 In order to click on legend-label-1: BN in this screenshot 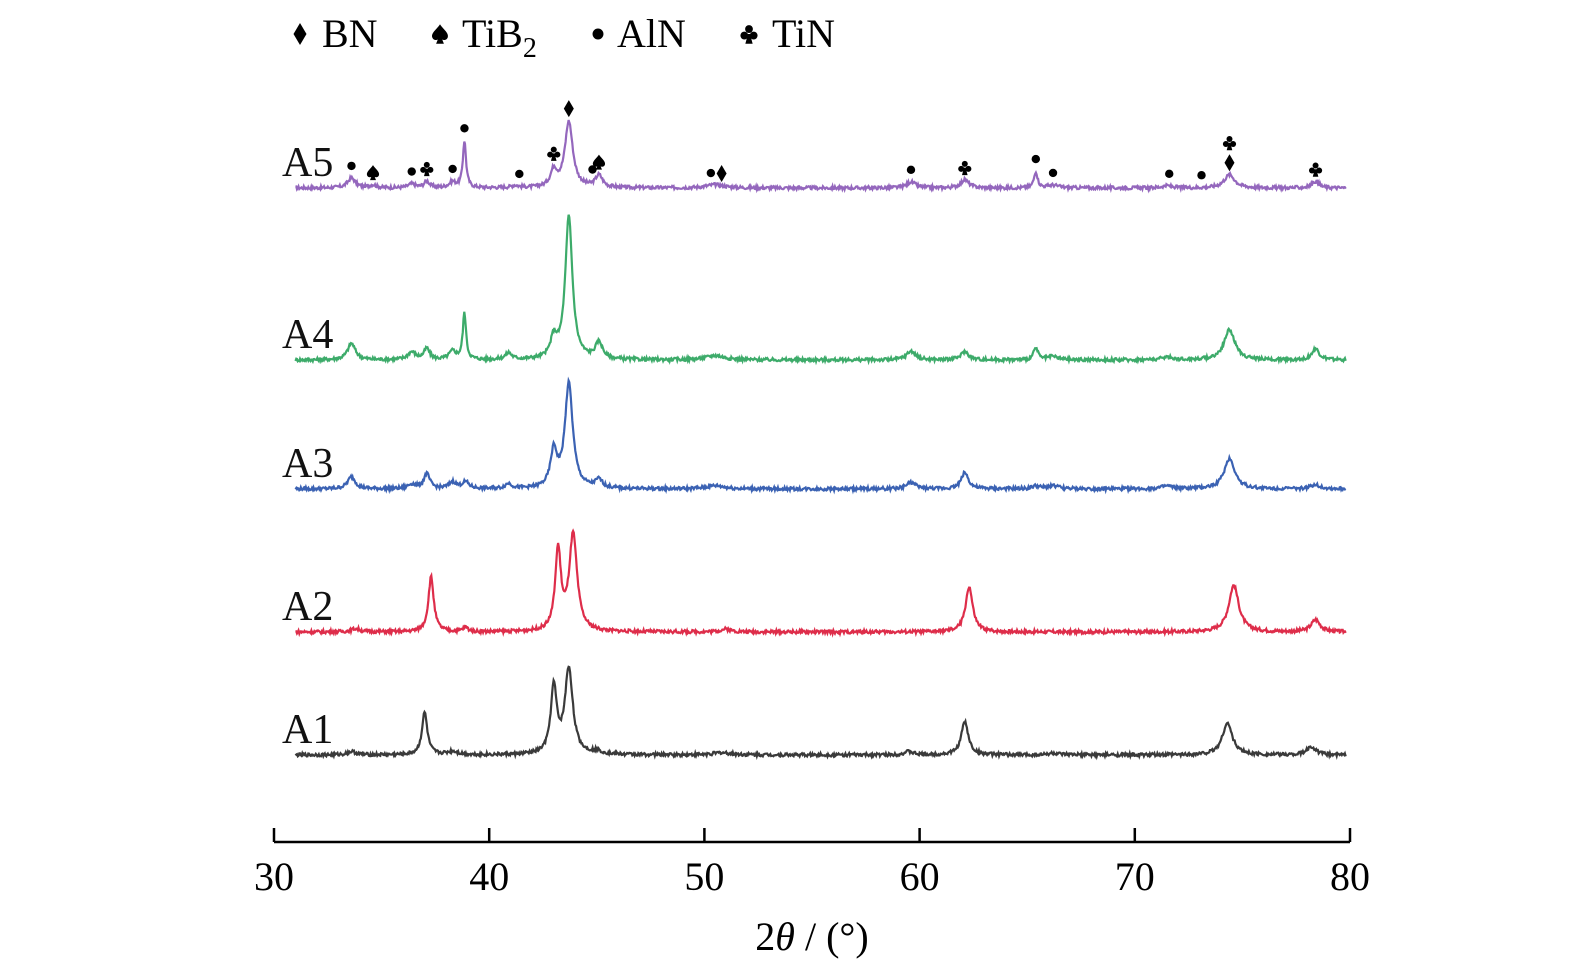, I will do `click(350, 33)`.